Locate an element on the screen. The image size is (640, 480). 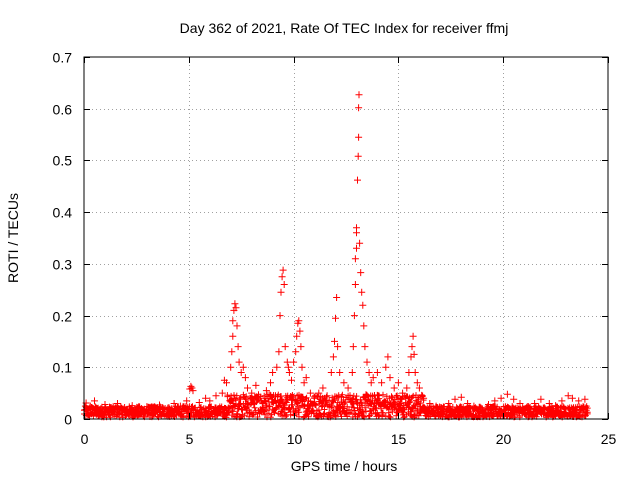
x-tick-label: 5 is located at coordinates (190, 439).